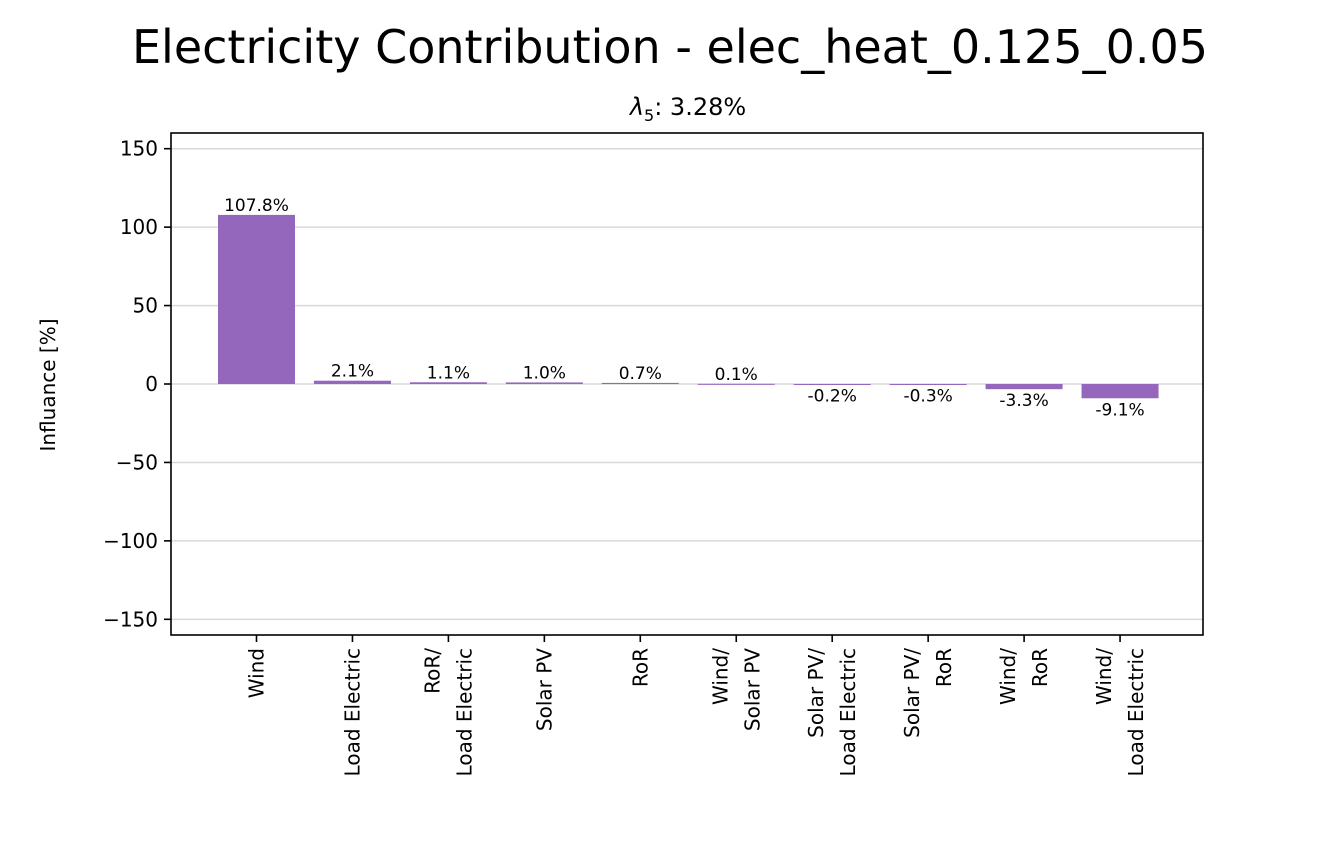 This screenshot has height=858, width=1341. I want to click on x-tick-label-0: Wind, so click(257, 673).